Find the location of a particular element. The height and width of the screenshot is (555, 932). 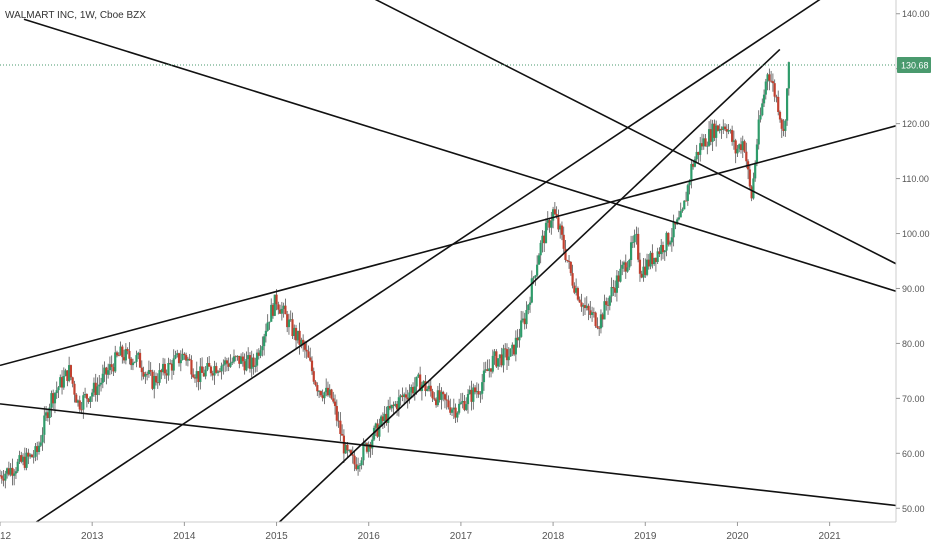

last-price-tag is located at coordinates (914, 64).